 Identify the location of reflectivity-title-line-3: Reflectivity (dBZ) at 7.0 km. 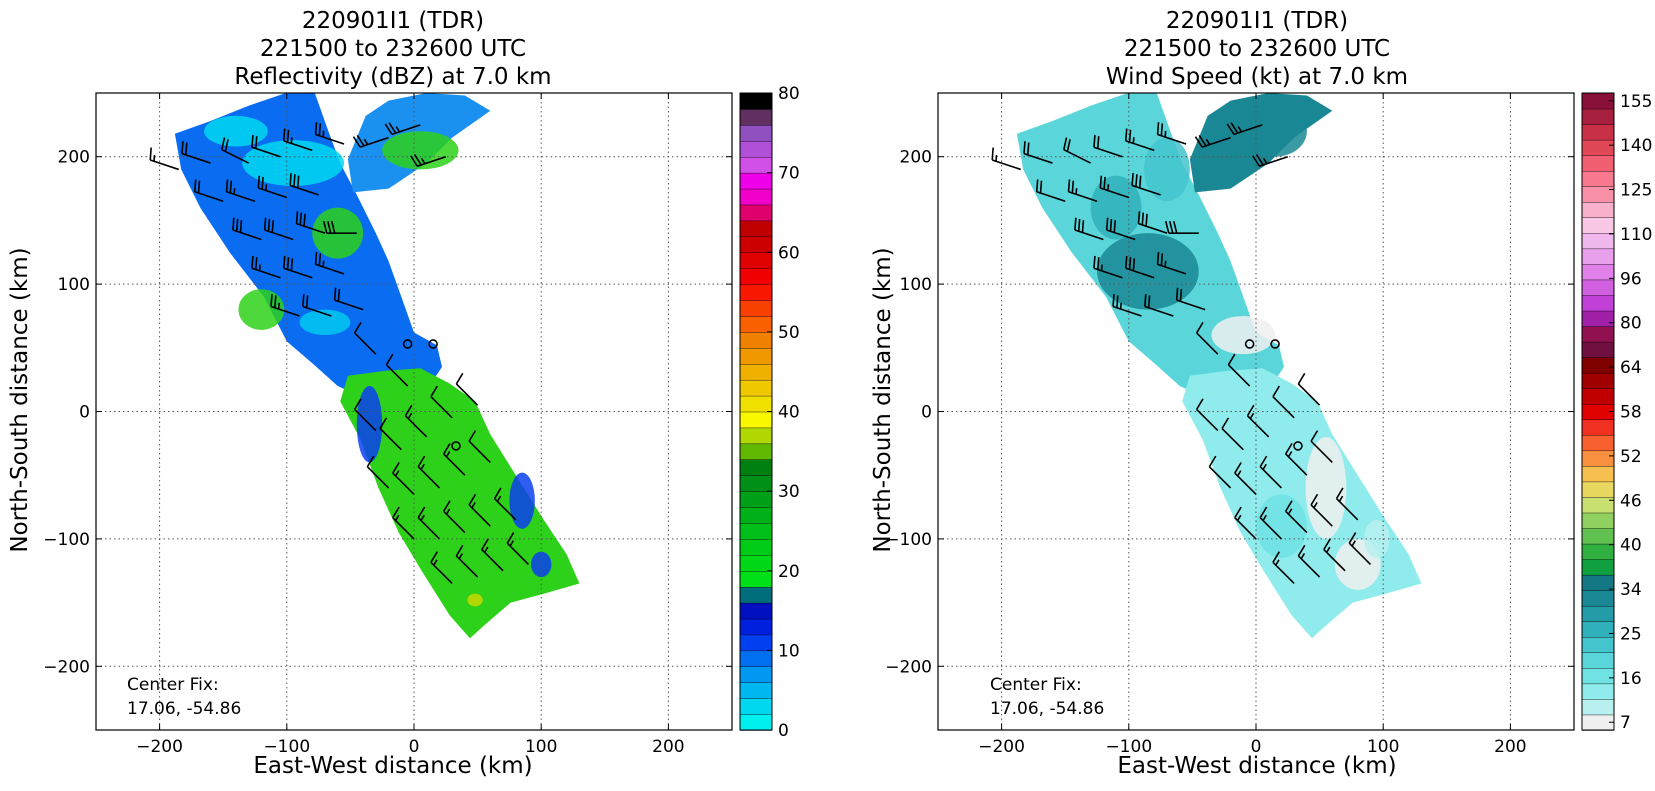
(392, 77).